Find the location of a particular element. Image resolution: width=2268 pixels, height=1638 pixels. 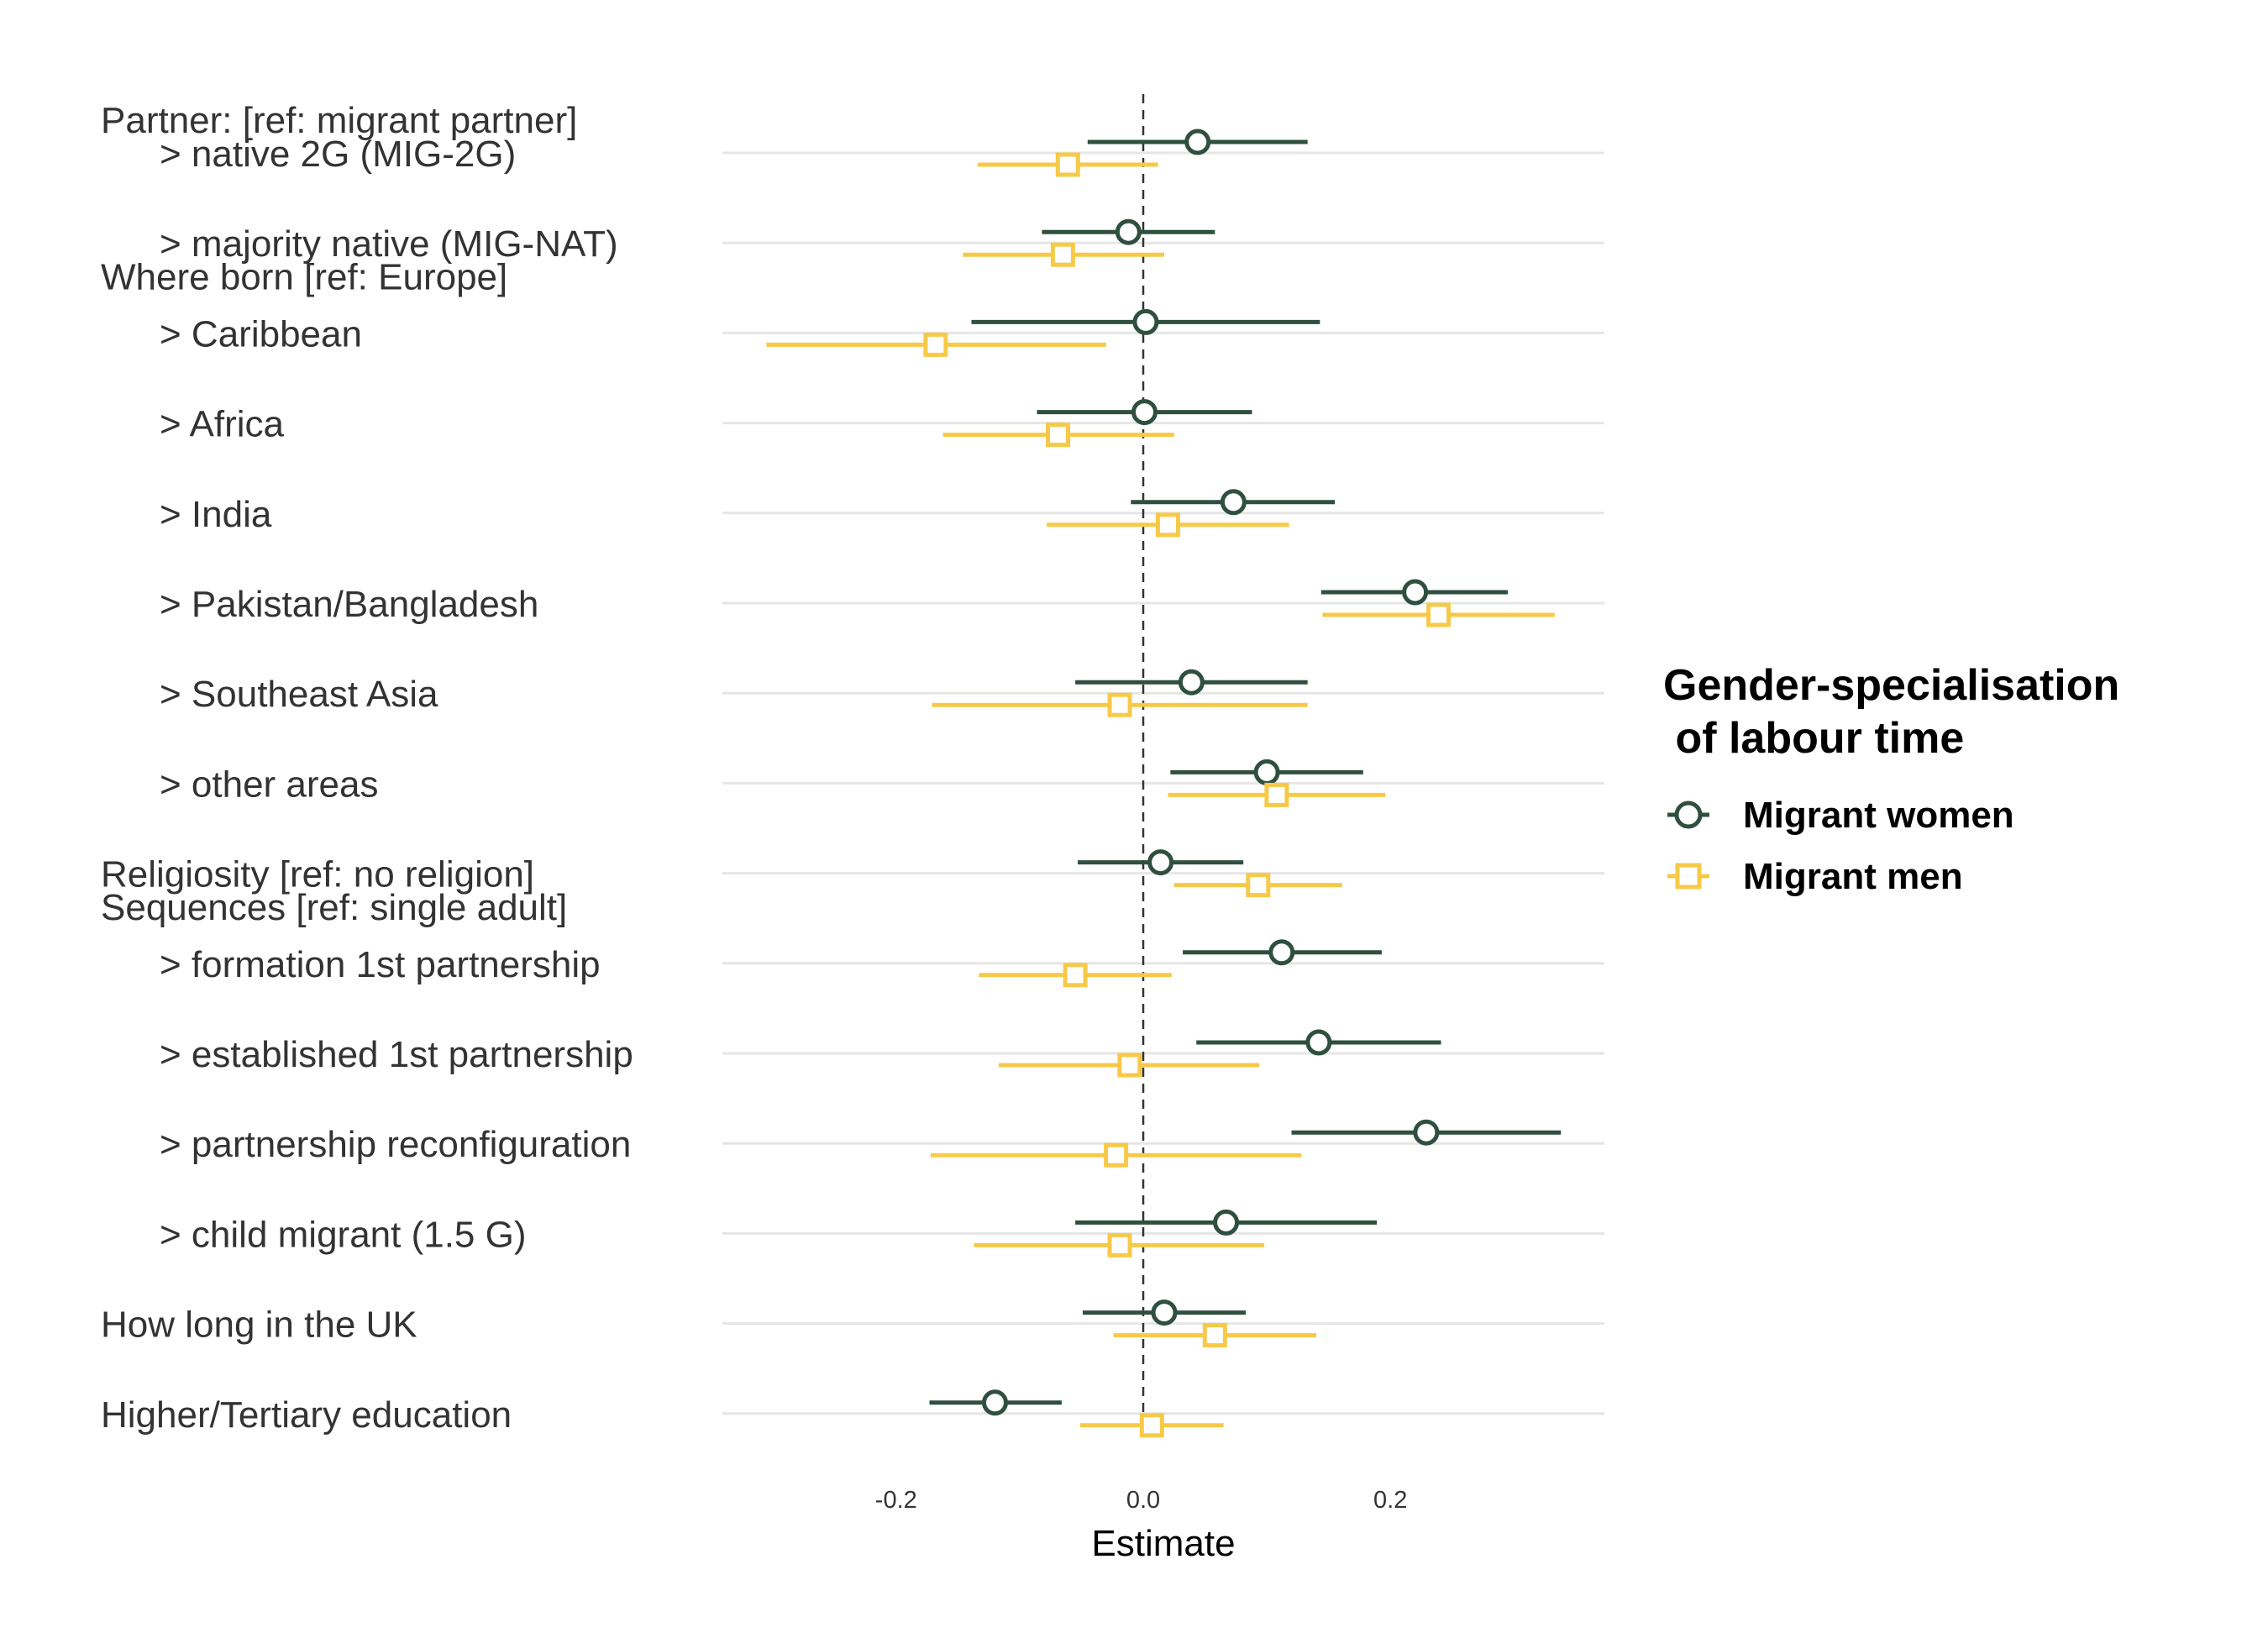

legend-key-circle is located at coordinates (1688, 815).